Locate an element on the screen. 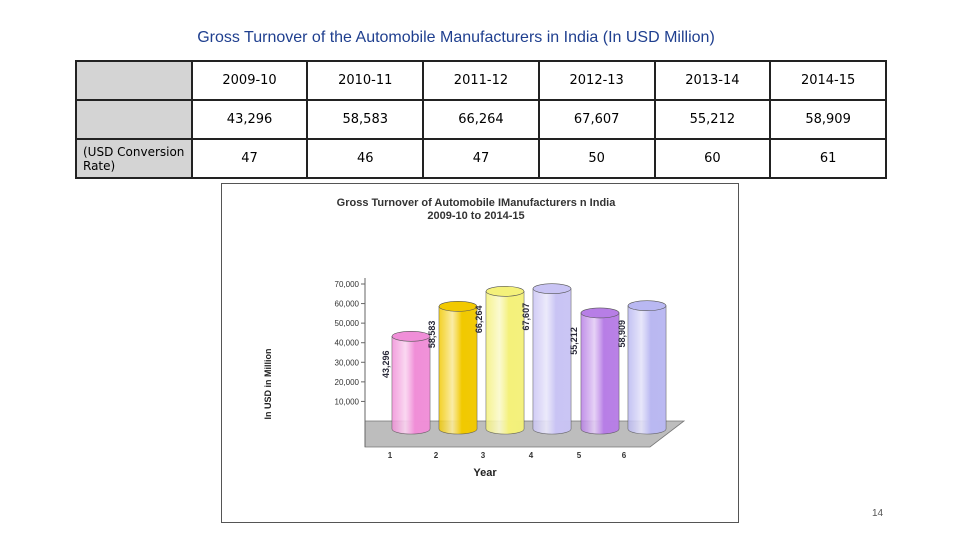 The width and height of the screenshot is (960, 540). table-cell: 66,264 is located at coordinates (481, 119).